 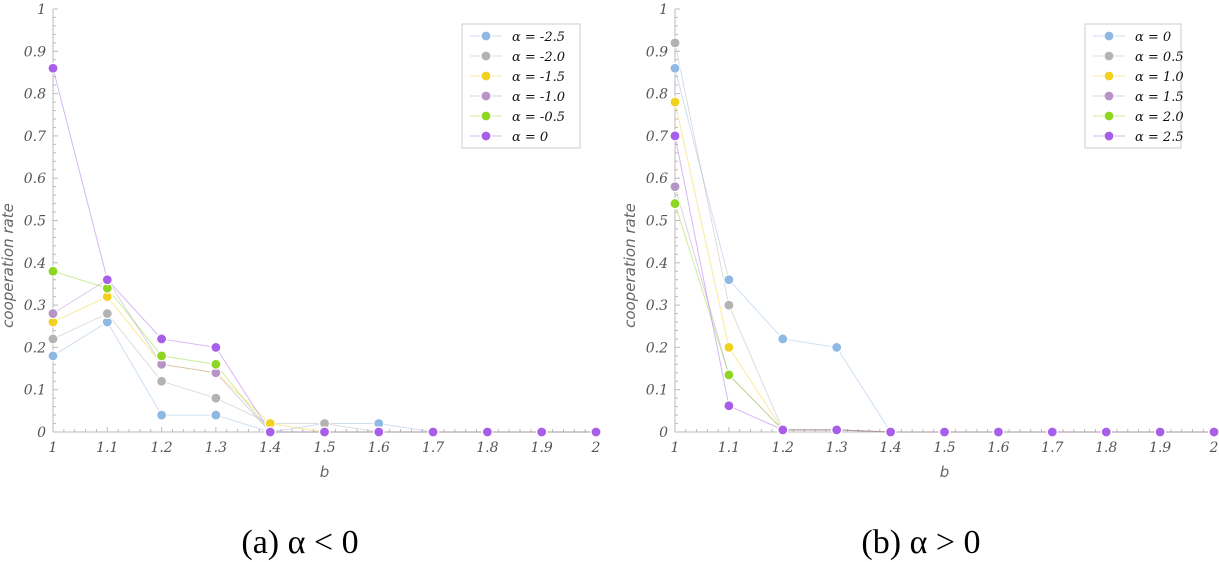 I want to click on legend-box, so click(x=1133, y=86).